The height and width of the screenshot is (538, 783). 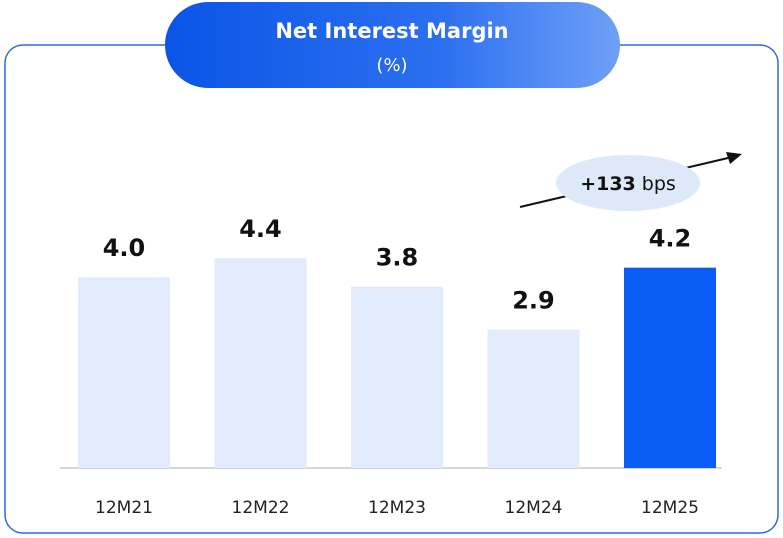 I want to click on chart-subtitle: (%), so click(x=391, y=65).